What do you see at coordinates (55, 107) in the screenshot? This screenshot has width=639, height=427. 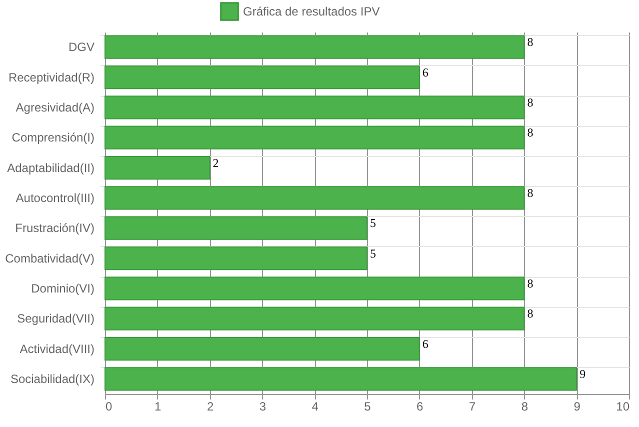 I see `y-tick-label: Agresividad(A)` at bounding box center [55, 107].